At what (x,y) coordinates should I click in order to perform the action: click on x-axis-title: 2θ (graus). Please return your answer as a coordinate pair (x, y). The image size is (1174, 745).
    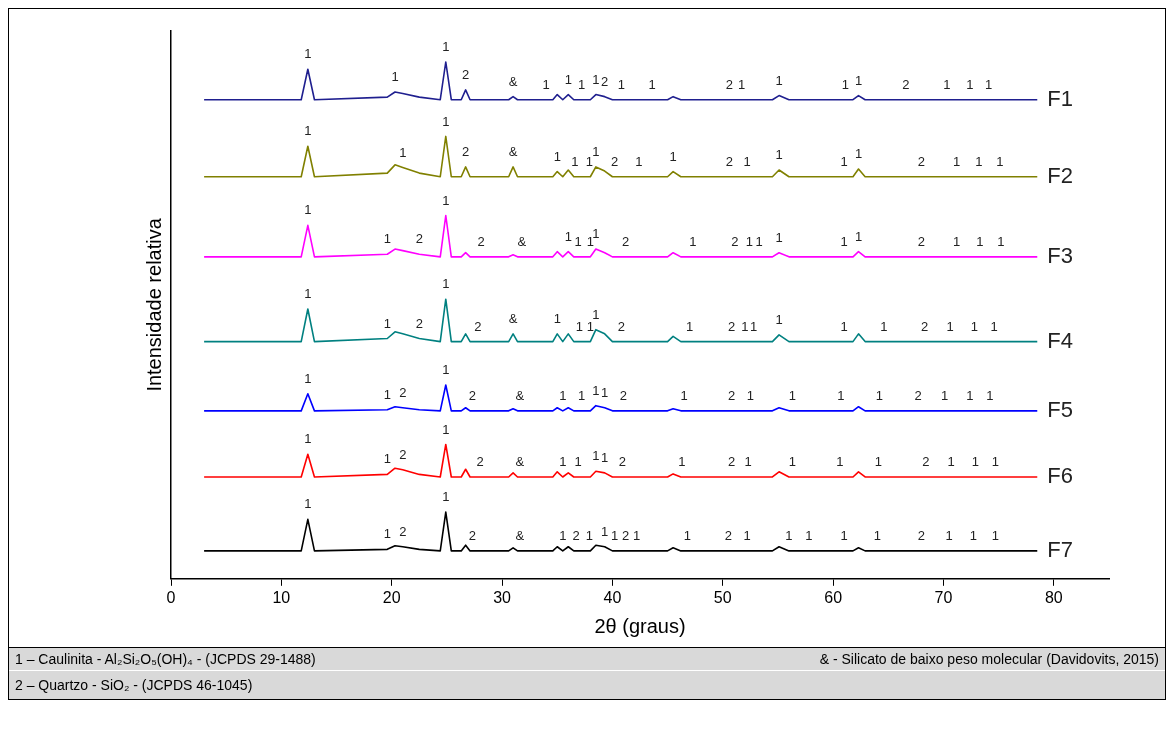
    Looking at the image, I should click on (640, 625).